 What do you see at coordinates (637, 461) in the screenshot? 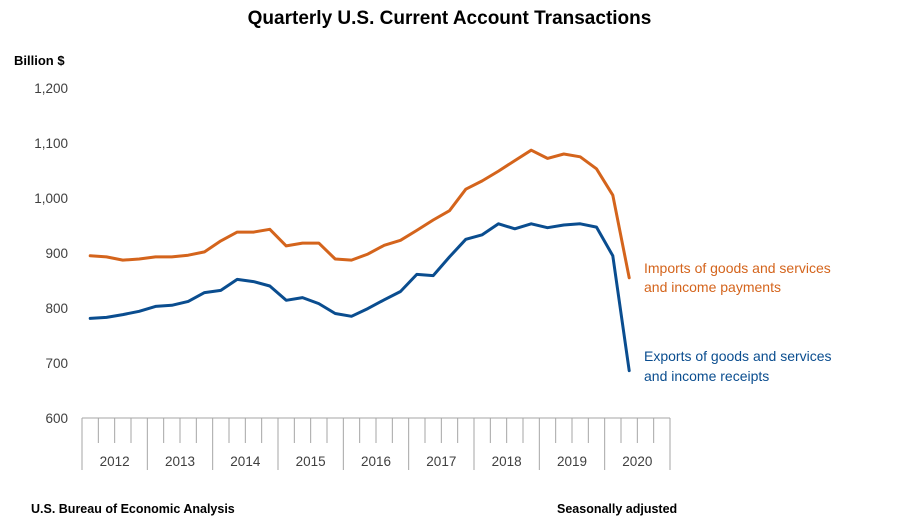
I see `x-tick-label: 2020` at bounding box center [637, 461].